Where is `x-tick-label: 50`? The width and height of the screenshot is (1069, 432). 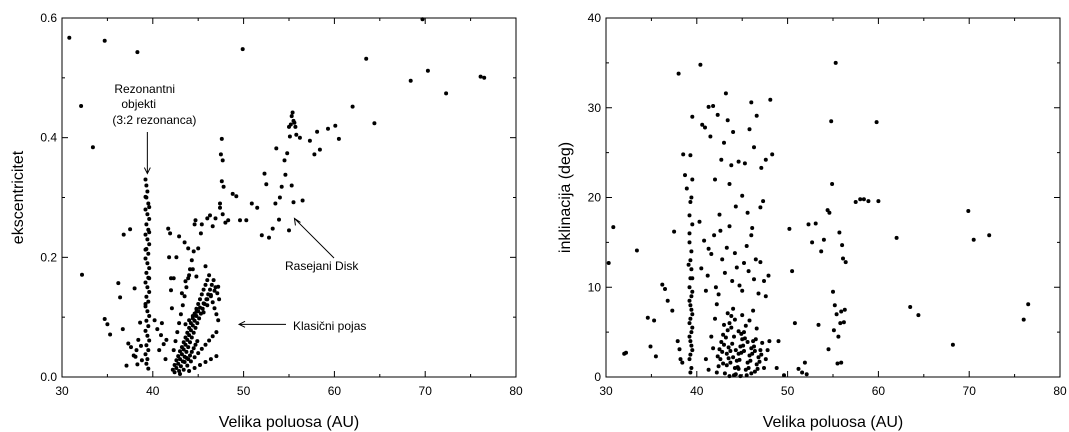 x-tick-label: 50 is located at coordinates (788, 391).